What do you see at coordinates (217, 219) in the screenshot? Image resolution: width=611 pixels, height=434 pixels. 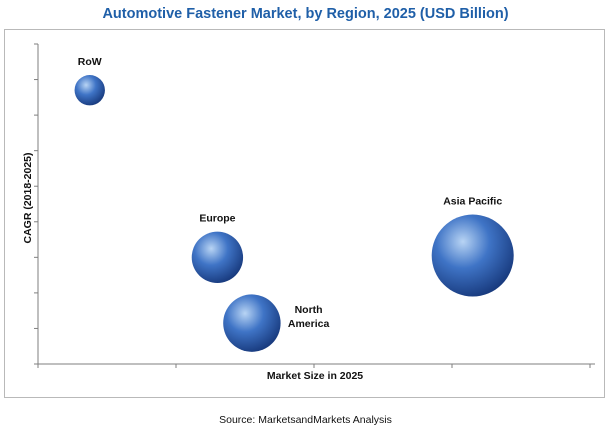 I see `bubble-label-europe: Europe` at bounding box center [217, 219].